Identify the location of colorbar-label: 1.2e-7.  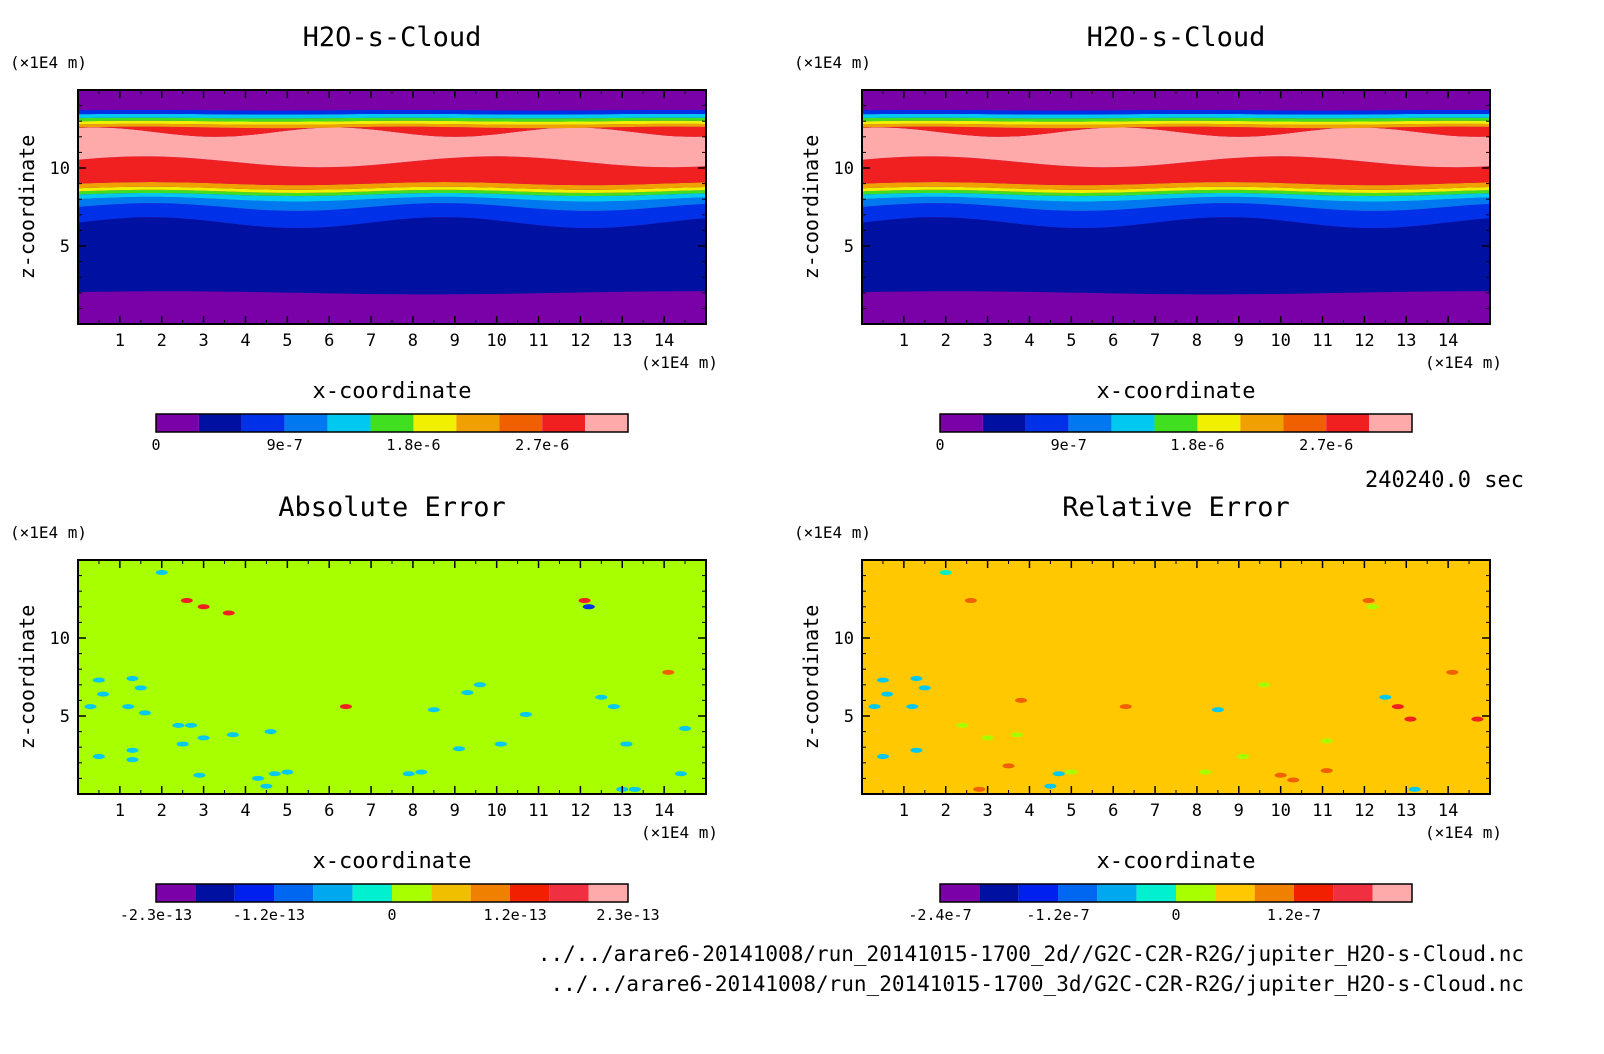
(1294, 915).